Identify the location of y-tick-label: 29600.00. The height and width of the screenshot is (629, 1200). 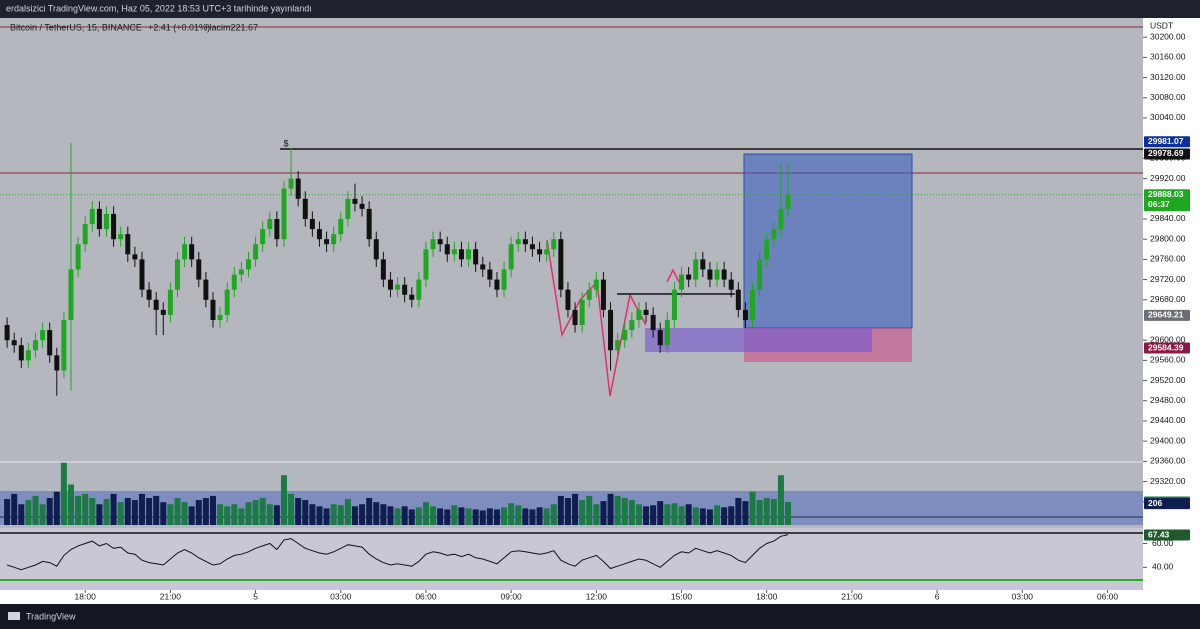
(1168, 339).